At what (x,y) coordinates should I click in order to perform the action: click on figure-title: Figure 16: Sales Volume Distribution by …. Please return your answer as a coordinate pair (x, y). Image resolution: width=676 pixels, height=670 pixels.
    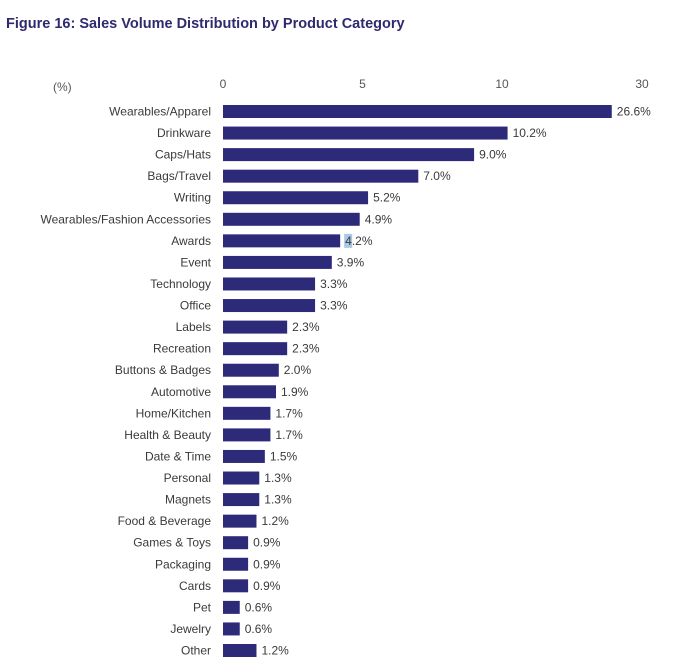
    Looking at the image, I should click on (205, 24).